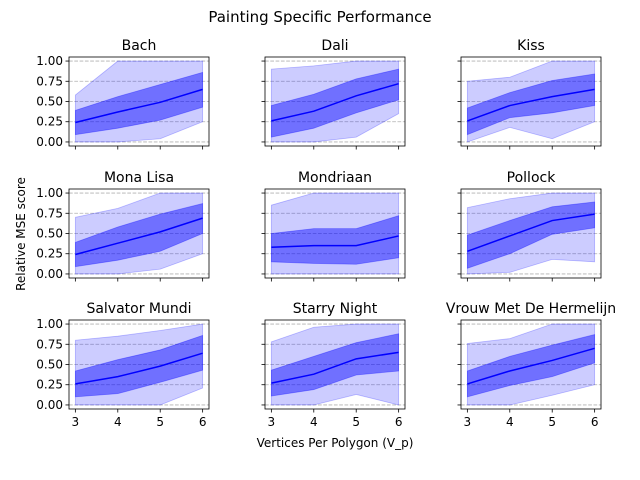  What do you see at coordinates (532, 178) in the screenshot?
I see `panel-title: Pollock` at bounding box center [532, 178].